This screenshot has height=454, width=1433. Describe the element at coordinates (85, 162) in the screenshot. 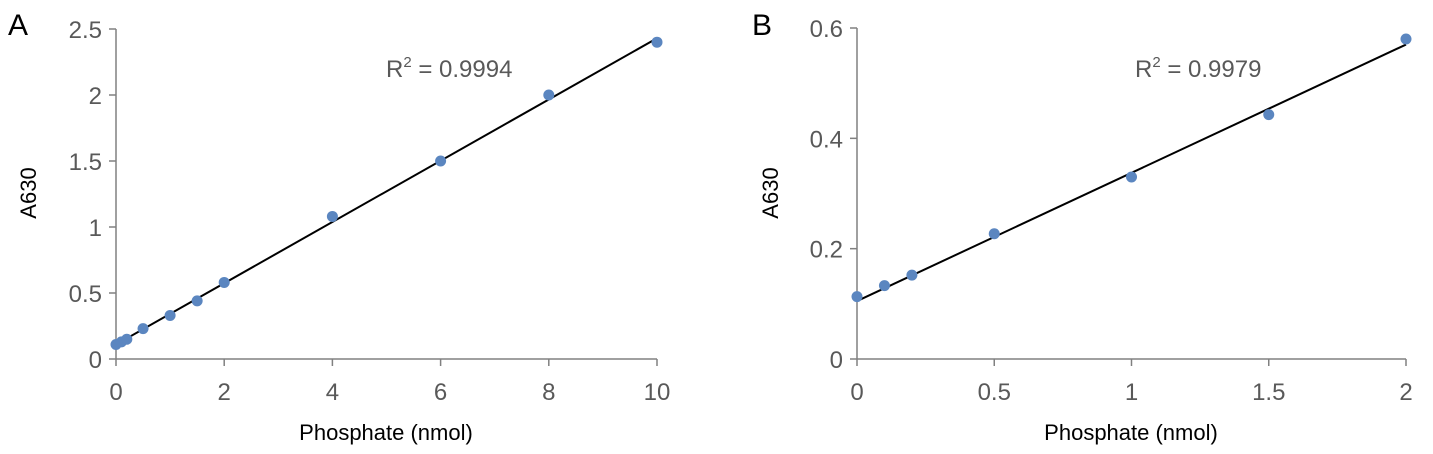

I see `y-tick-label: 1.5` at that location.